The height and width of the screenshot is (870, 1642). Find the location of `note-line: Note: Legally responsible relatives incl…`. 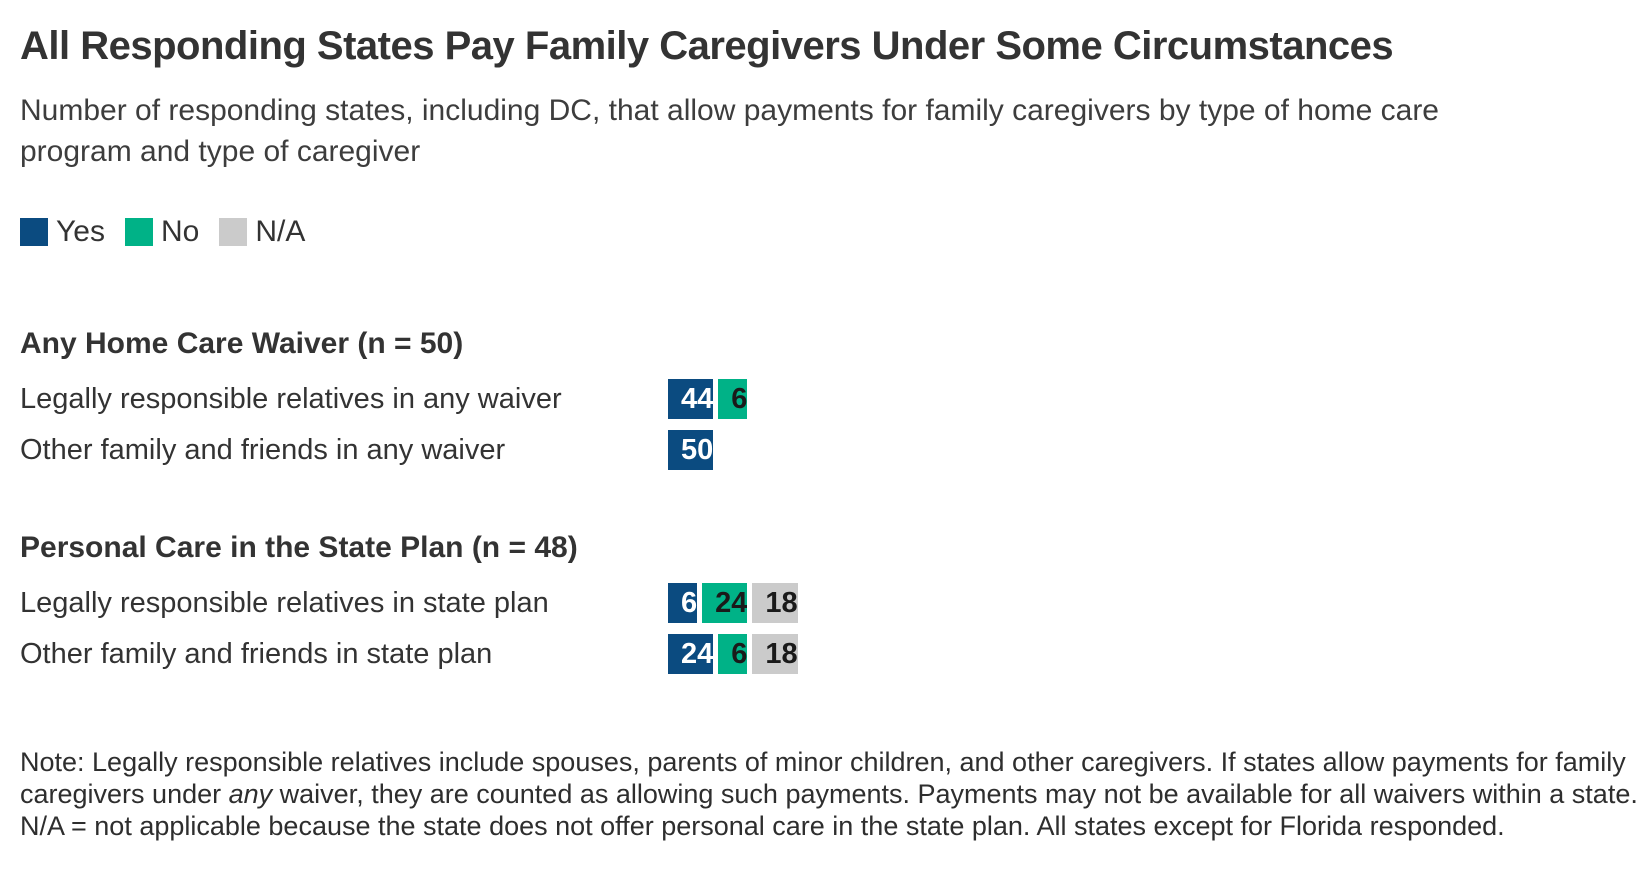

note-line: Note: Legally responsible relatives incl… is located at coordinates (823, 762).